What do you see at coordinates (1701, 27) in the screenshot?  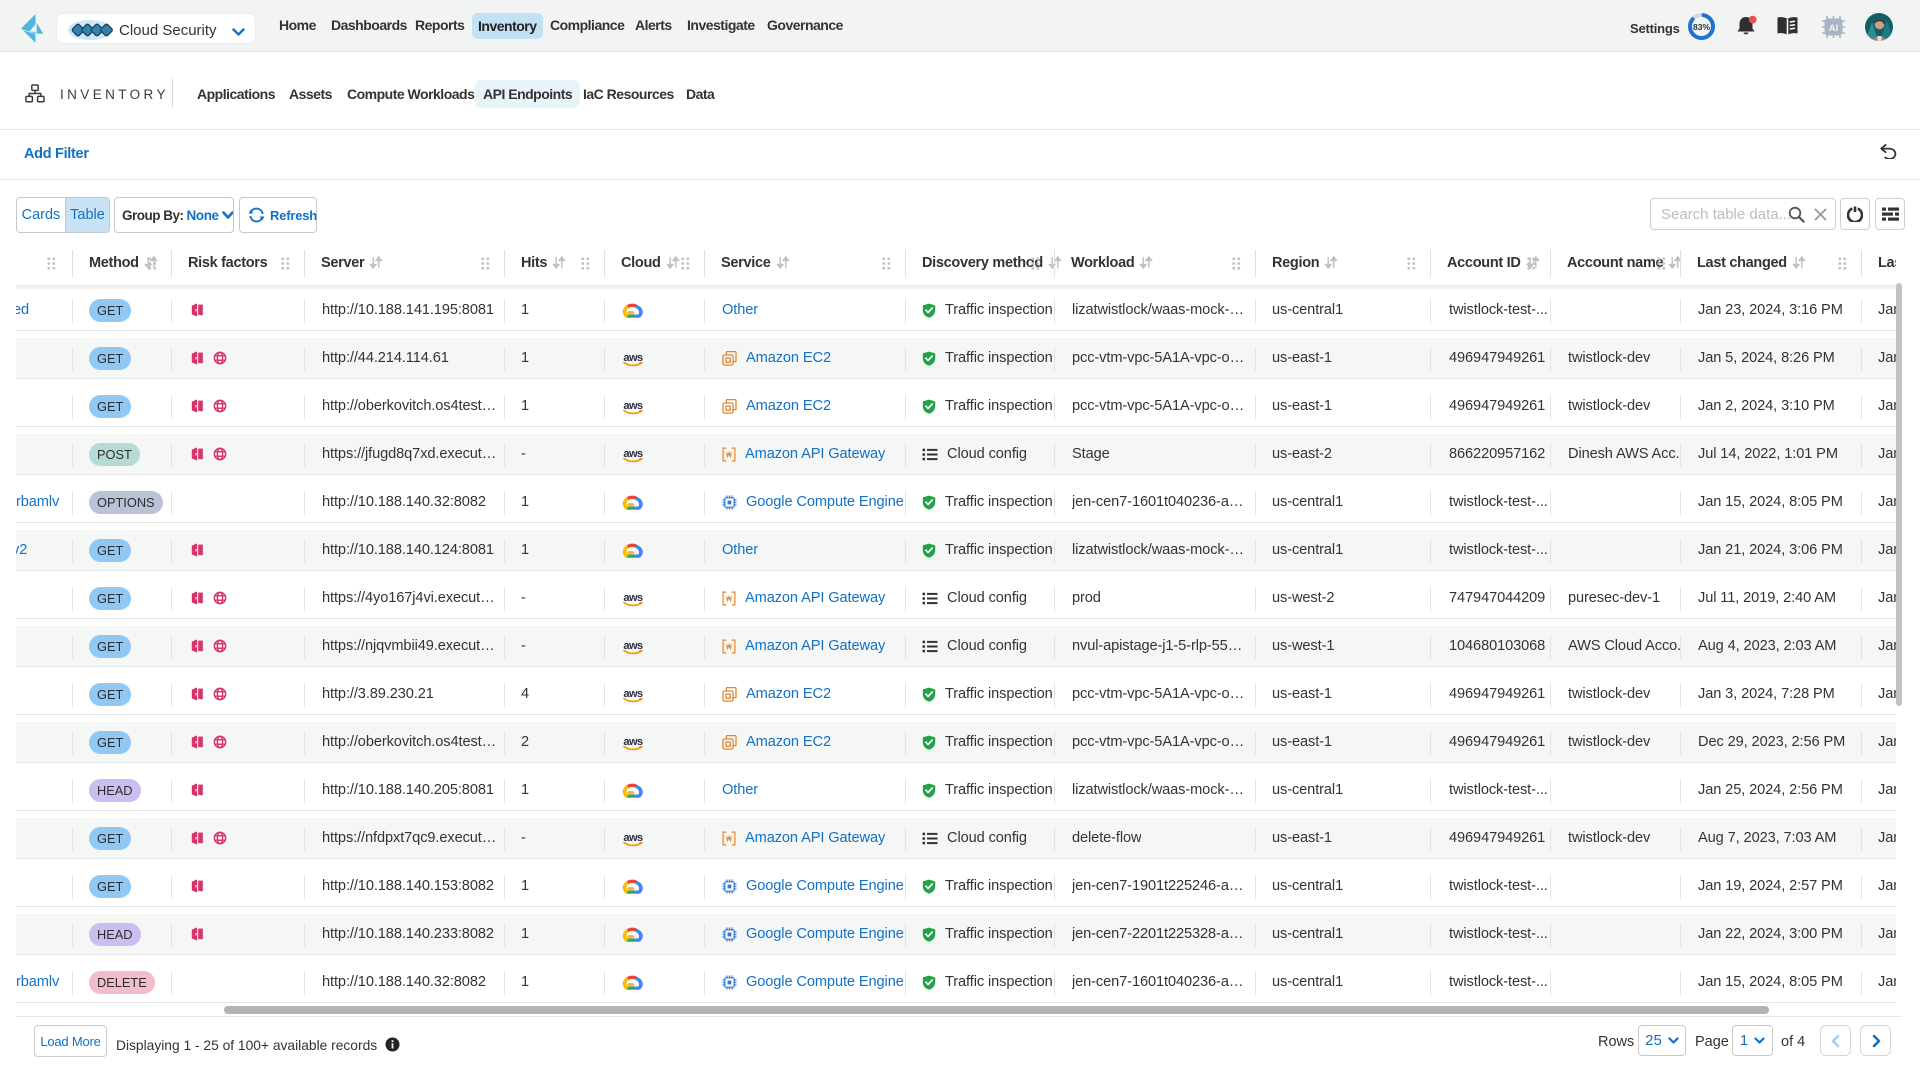 I see `svg-text: 83%` at bounding box center [1701, 27].